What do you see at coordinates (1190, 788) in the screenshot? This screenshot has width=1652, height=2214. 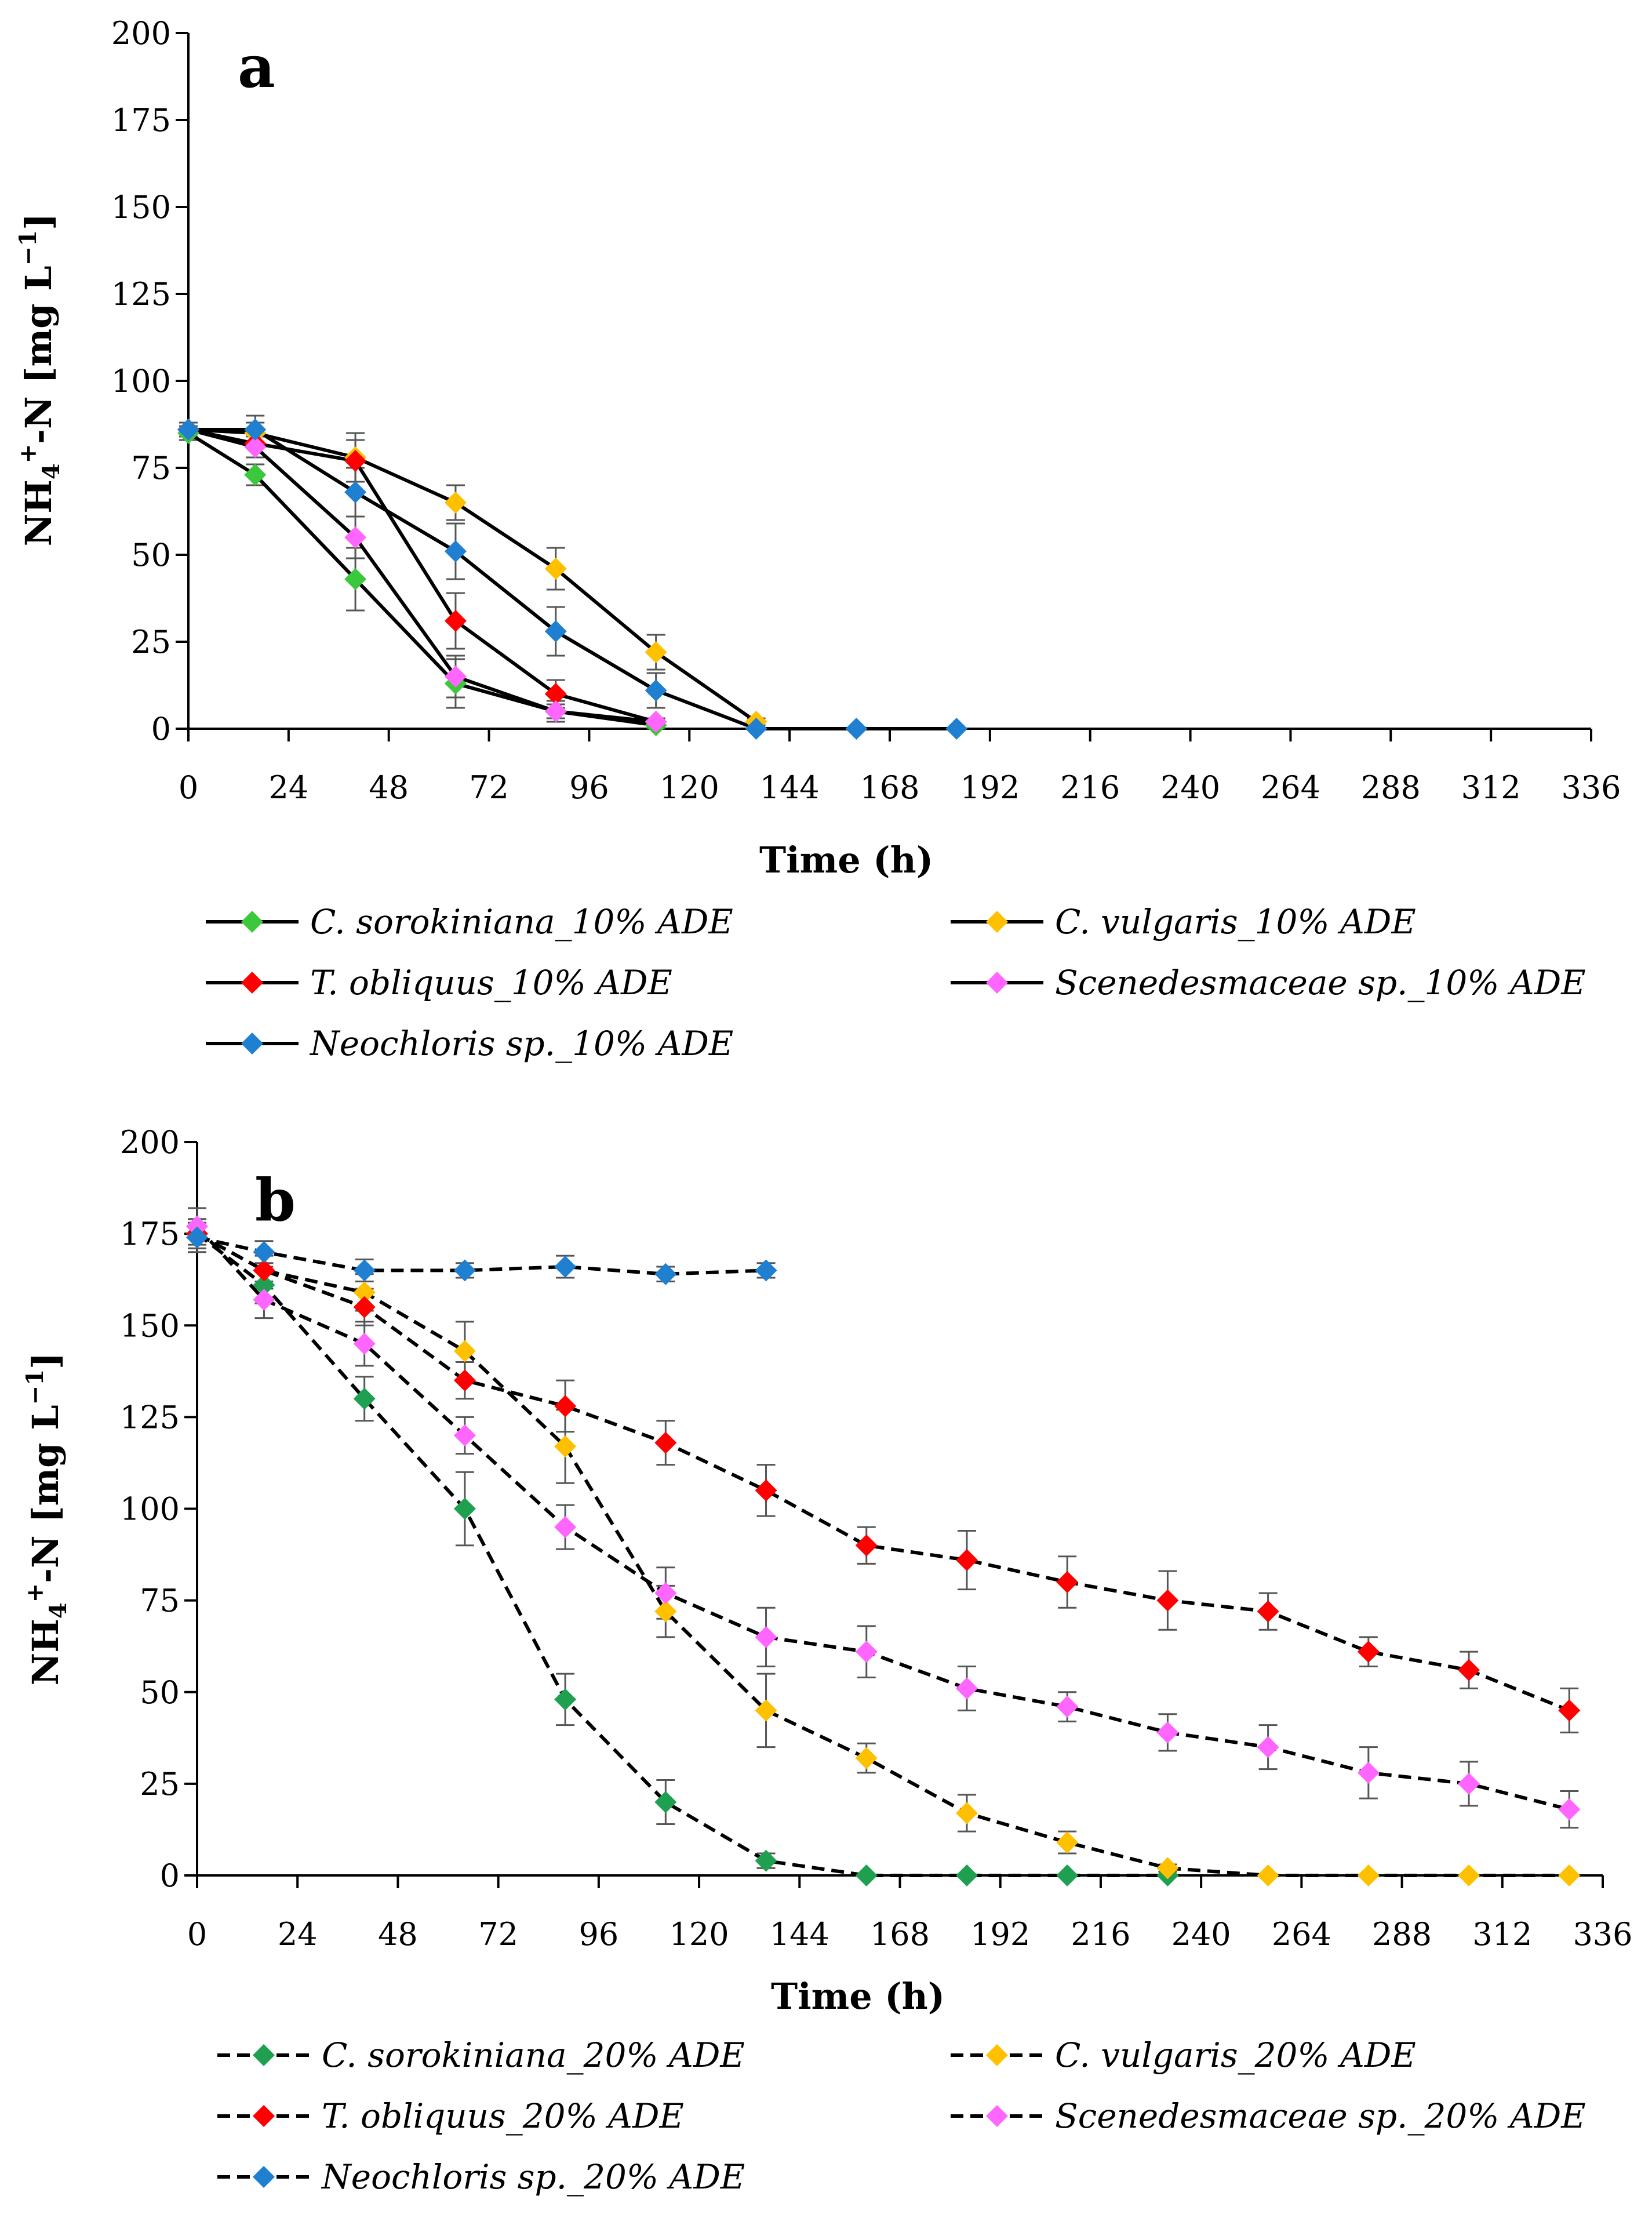 I see `pa-x-tick-label: 240` at bounding box center [1190, 788].